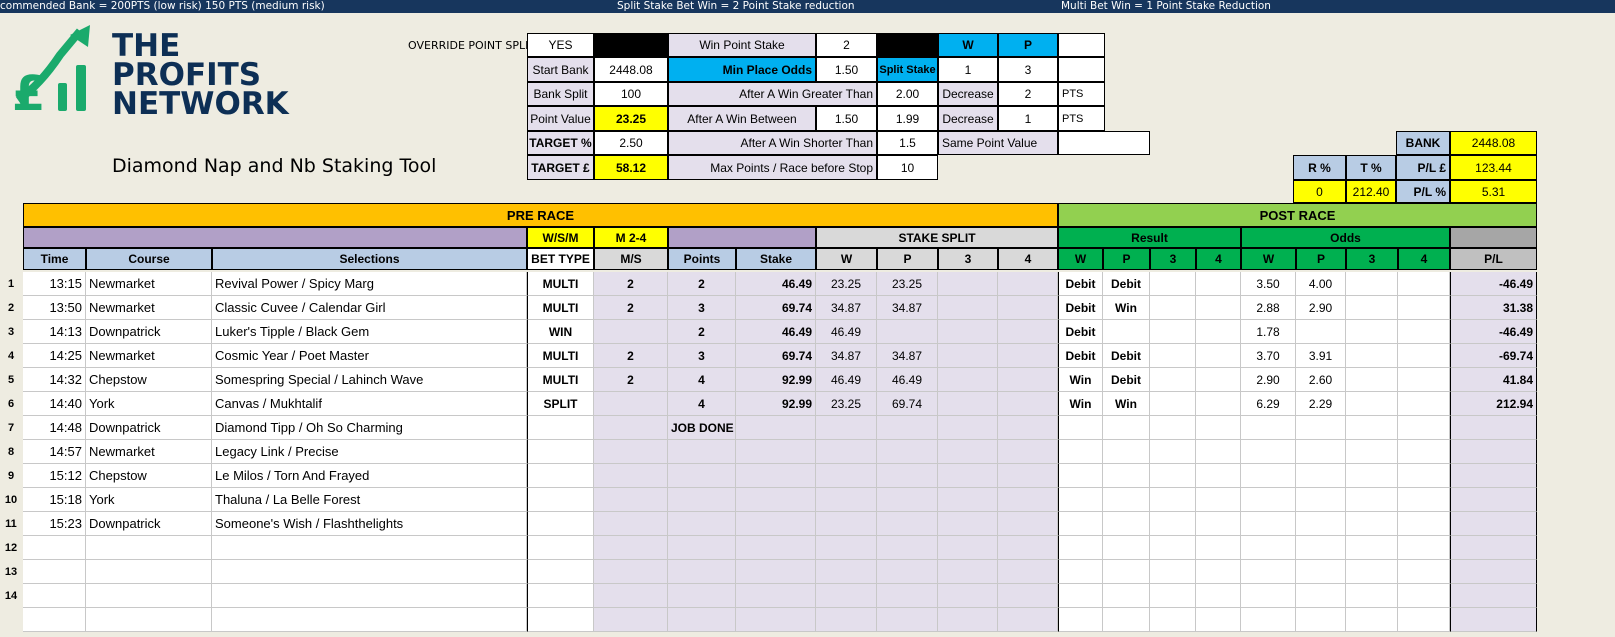 Image resolution: width=1615 pixels, height=637 pixels. What do you see at coordinates (631, 118) in the screenshot?
I see `point-value: 23.25` at bounding box center [631, 118].